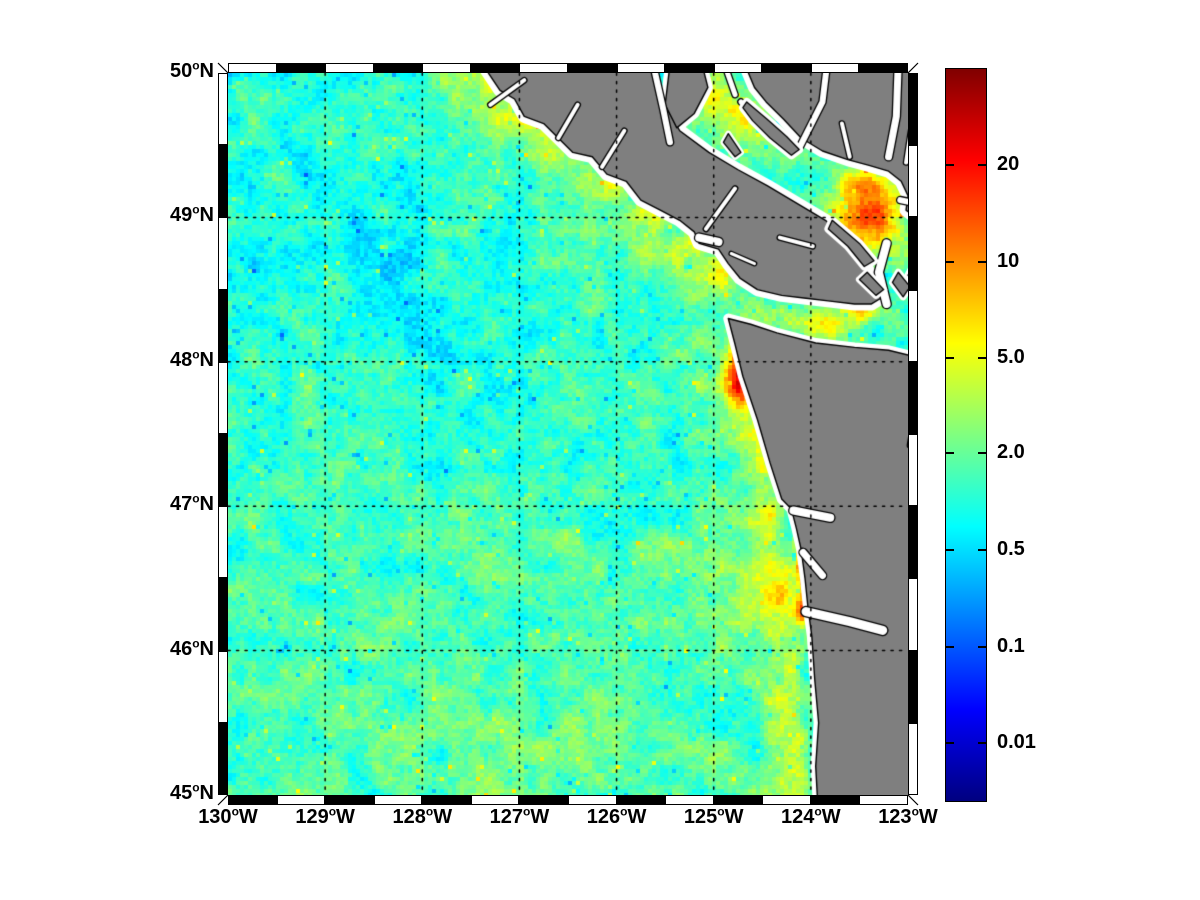 Image resolution: width=1200 pixels, height=900 pixels. I want to click on x-tick-label: 129oW, so click(325, 816).